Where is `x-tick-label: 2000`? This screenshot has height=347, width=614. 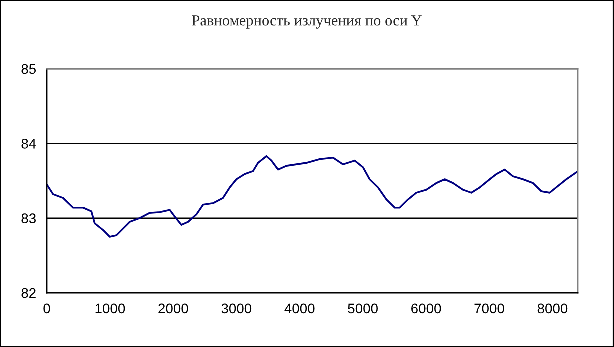
x-tick-label: 2000 is located at coordinates (173, 309).